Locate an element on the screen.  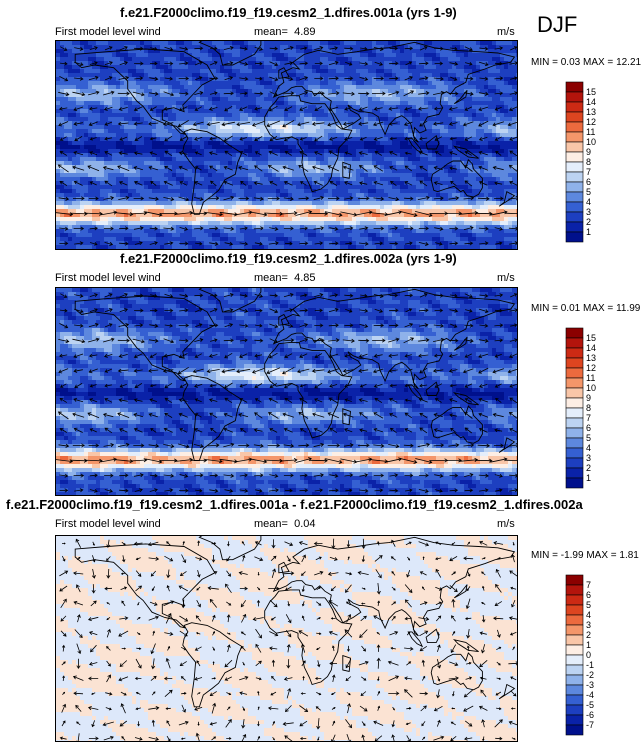
panel-2-variable-label: First model level wind is located at coordinates (108, 278).